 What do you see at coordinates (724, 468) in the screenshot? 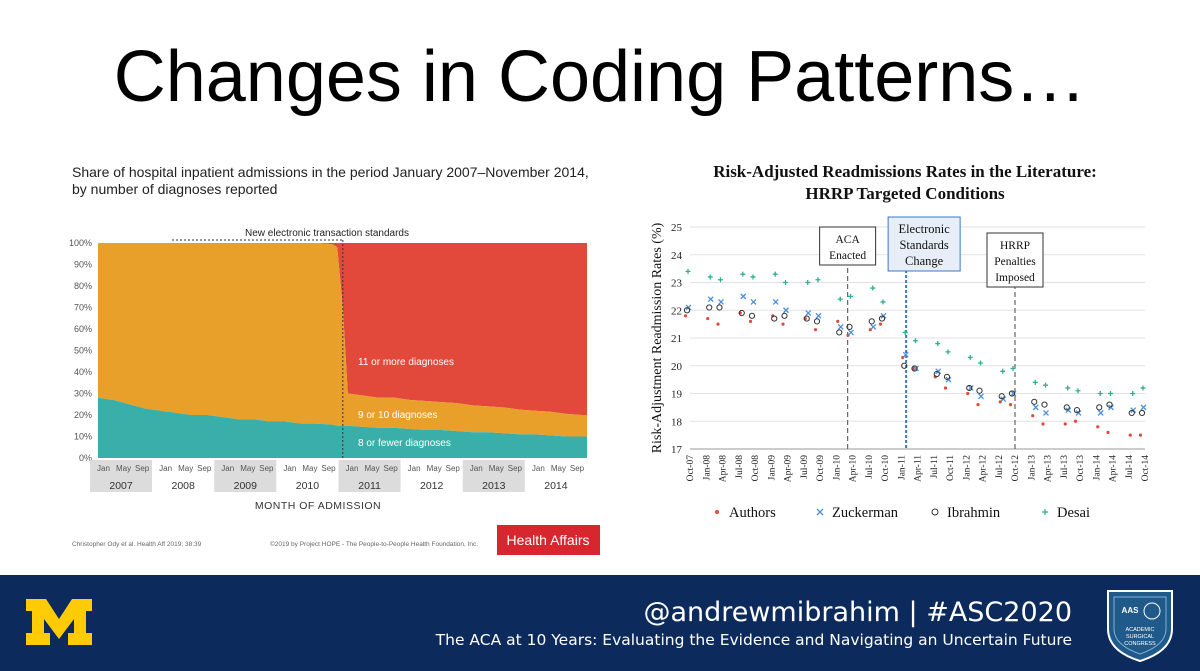
I see `right-x-tick: Apr-08` at bounding box center [724, 468].